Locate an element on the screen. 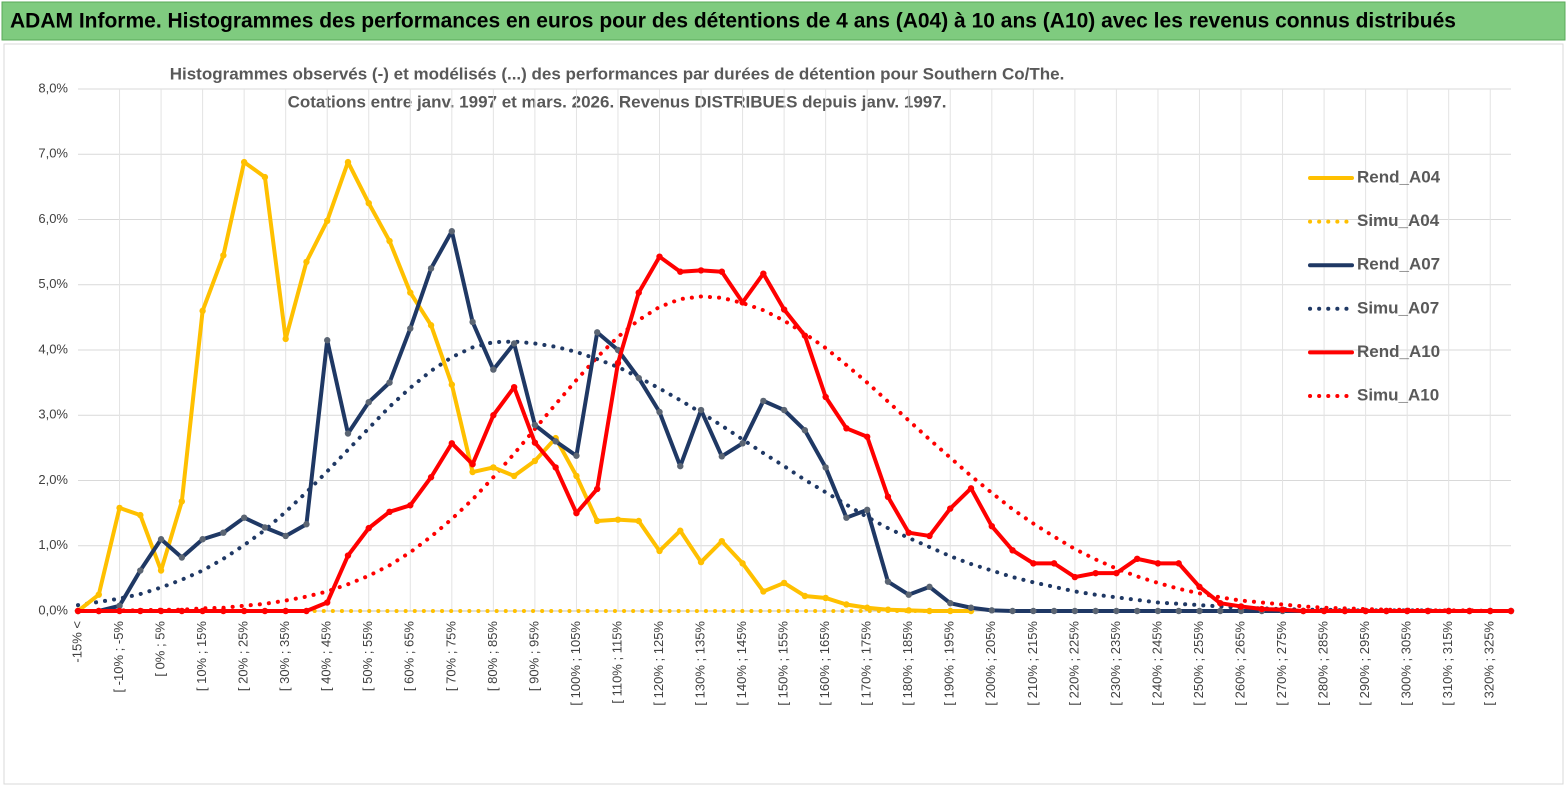 The width and height of the screenshot is (1567, 789). legend-label: Rend_A10 is located at coordinates (1398, 351).